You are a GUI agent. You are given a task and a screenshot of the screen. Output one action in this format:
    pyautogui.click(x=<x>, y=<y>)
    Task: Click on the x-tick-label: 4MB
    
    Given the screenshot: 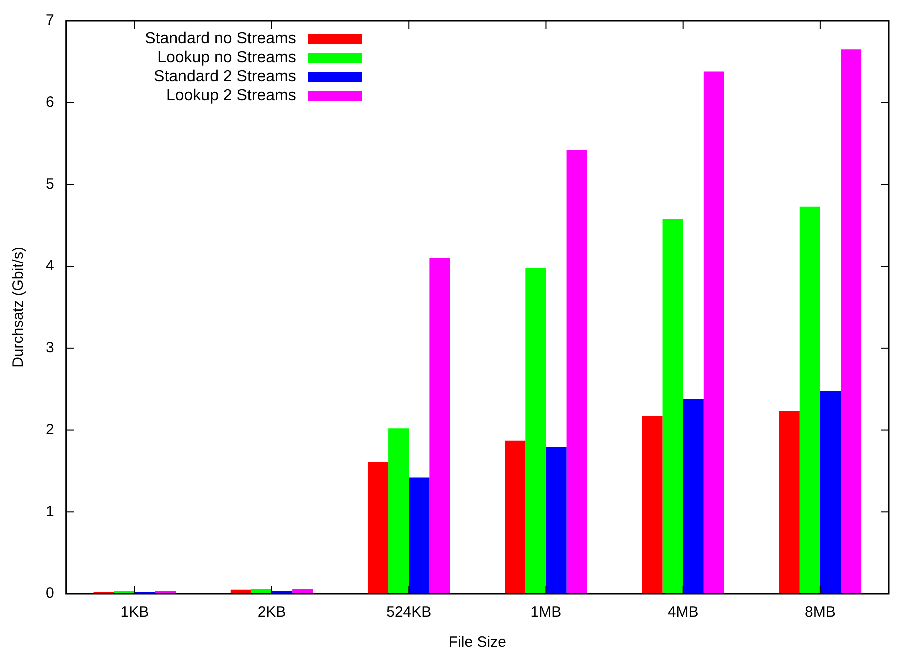 What is the action you would take?
    pyautogui.click(x=683, y=613)
    